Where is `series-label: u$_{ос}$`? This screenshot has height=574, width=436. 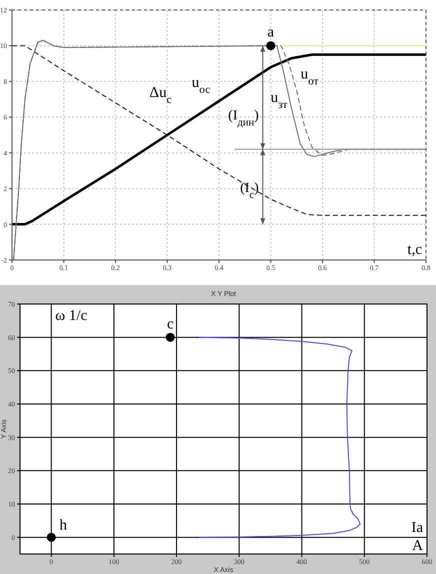 series-label: u$_{ос}$ is located at coordinates (201, 85).